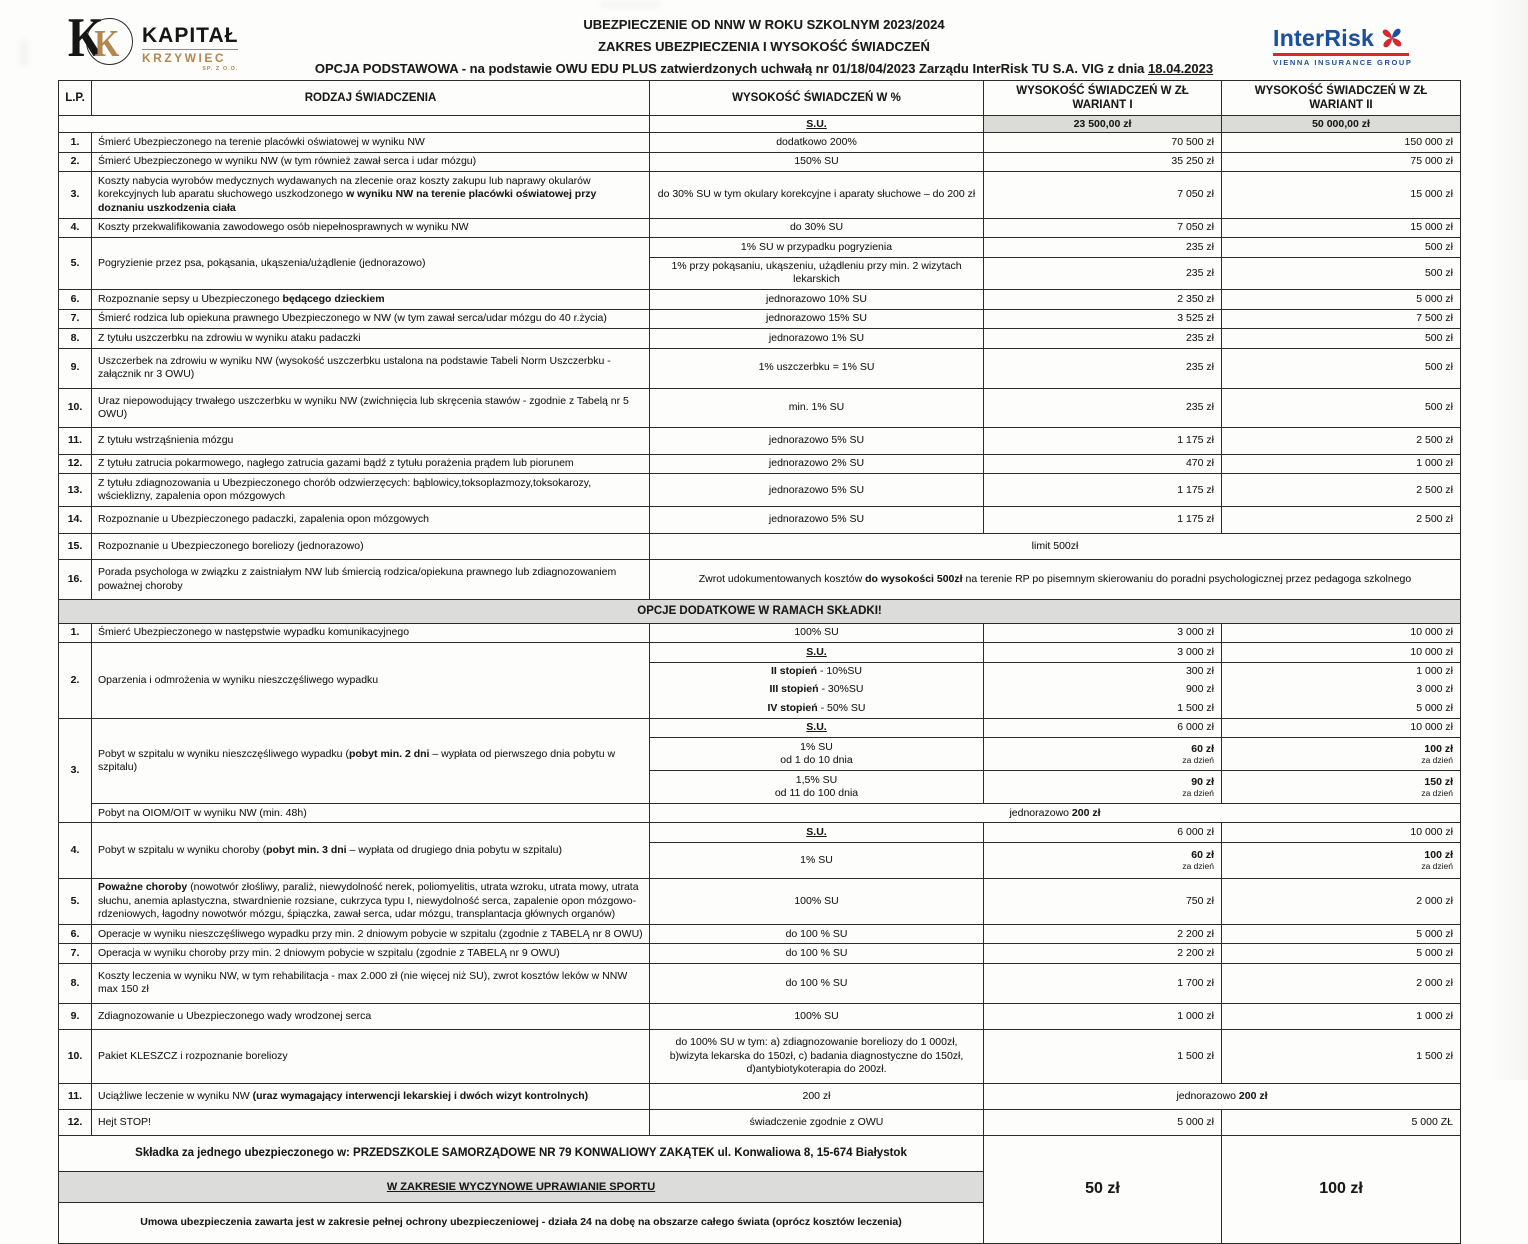  I want to click on header-lp: L.P., so click(75, 99).